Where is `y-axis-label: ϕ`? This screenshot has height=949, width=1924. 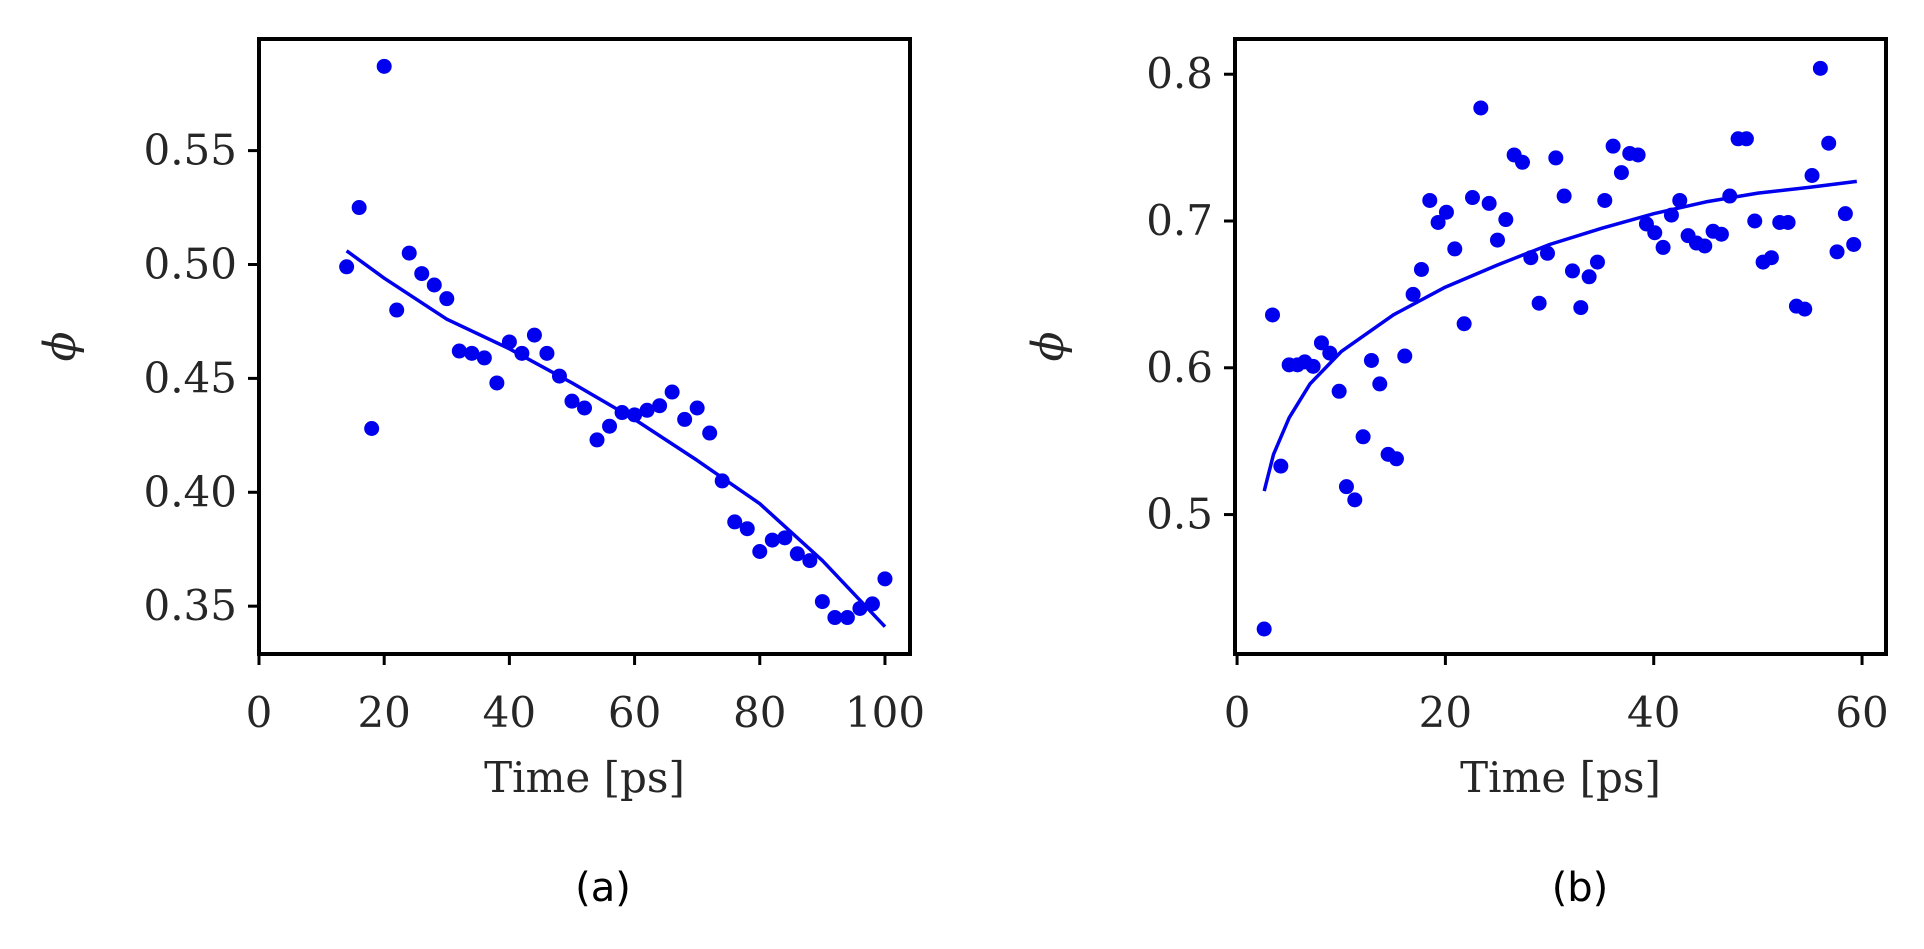 y-axis-label: ϕ is located at coordinates (60, 347).